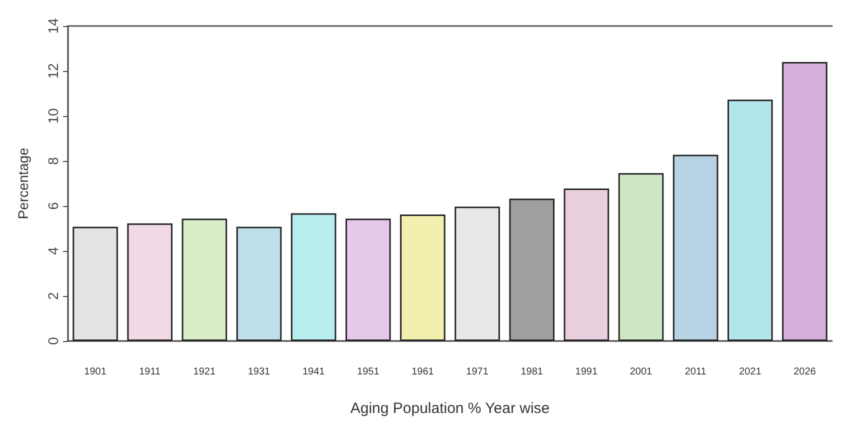 The height and width of the screenshot is (434, 850). Describe the element at coordinates (314, 372) in the screenshot. I see `x-tick-label: 1941` at that location.